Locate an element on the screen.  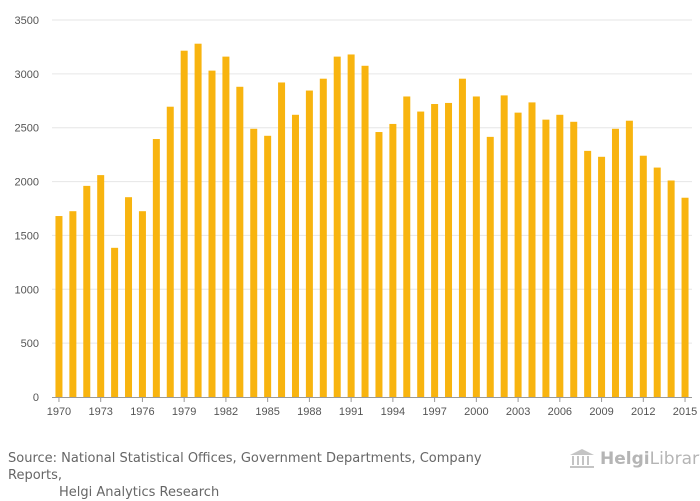
bar-1971 is located at coordinates (73, 304).